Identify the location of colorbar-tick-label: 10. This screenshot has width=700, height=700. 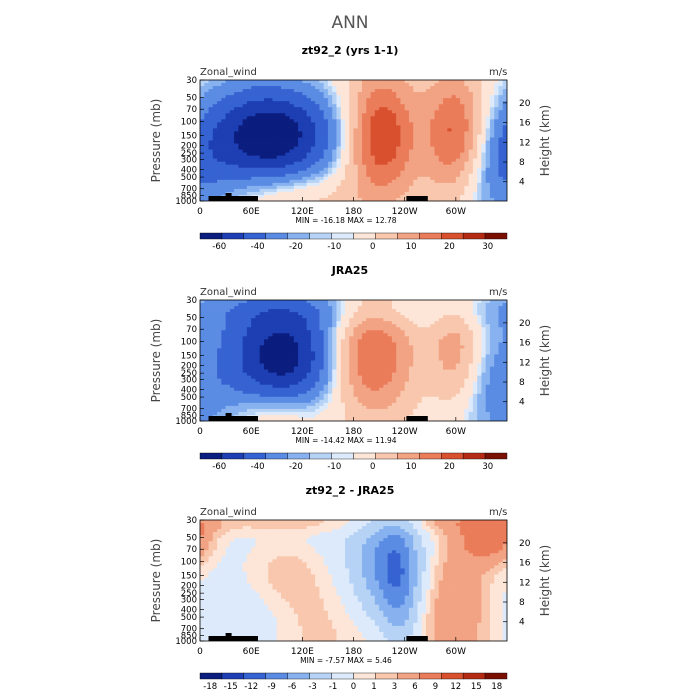
(411, 467).